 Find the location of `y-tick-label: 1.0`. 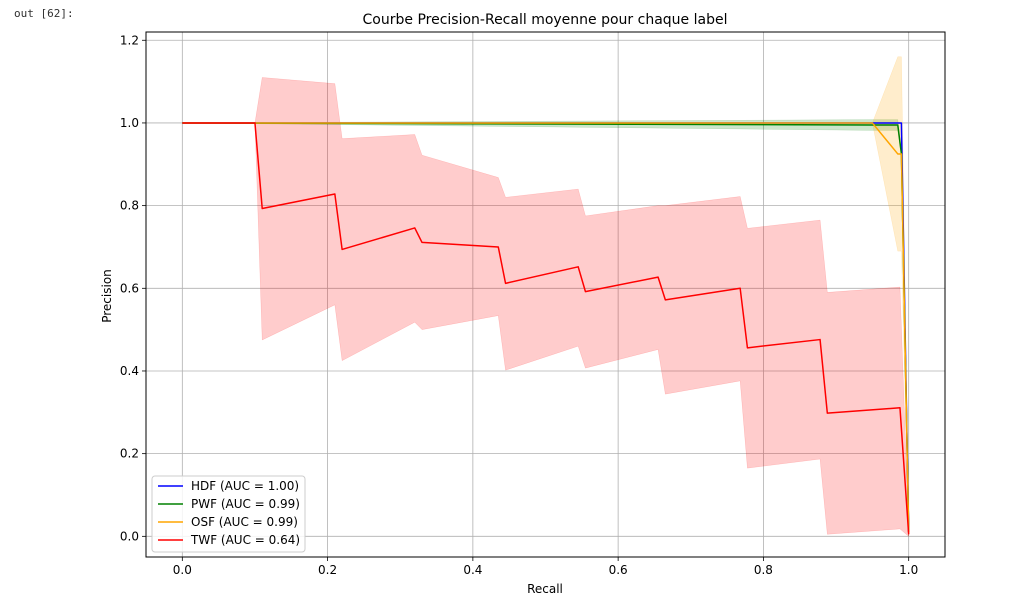

y-tick-label: 1.0 is located at coordinates (129, 123).